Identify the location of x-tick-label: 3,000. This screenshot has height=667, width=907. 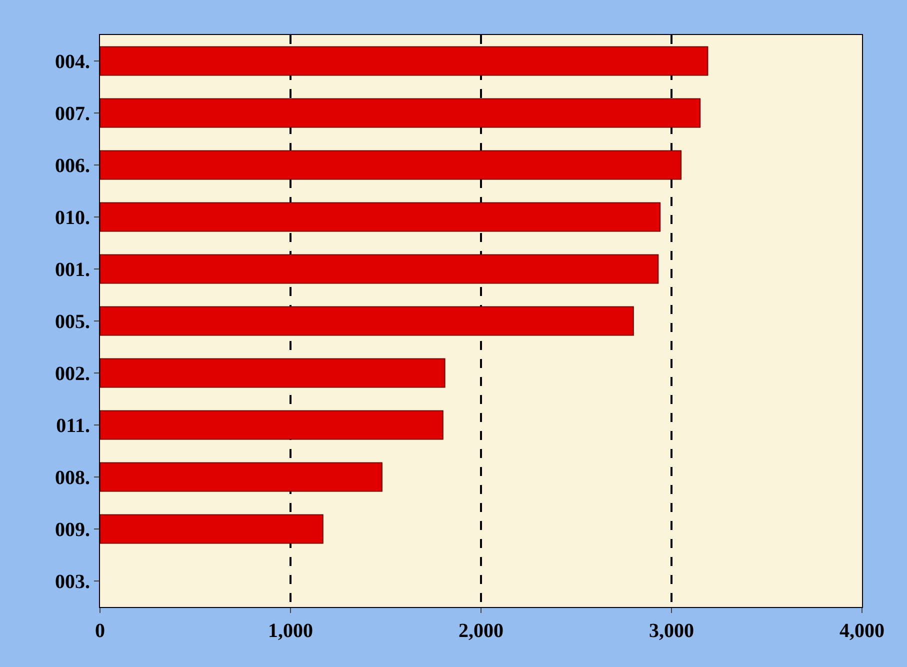
(671, 631).